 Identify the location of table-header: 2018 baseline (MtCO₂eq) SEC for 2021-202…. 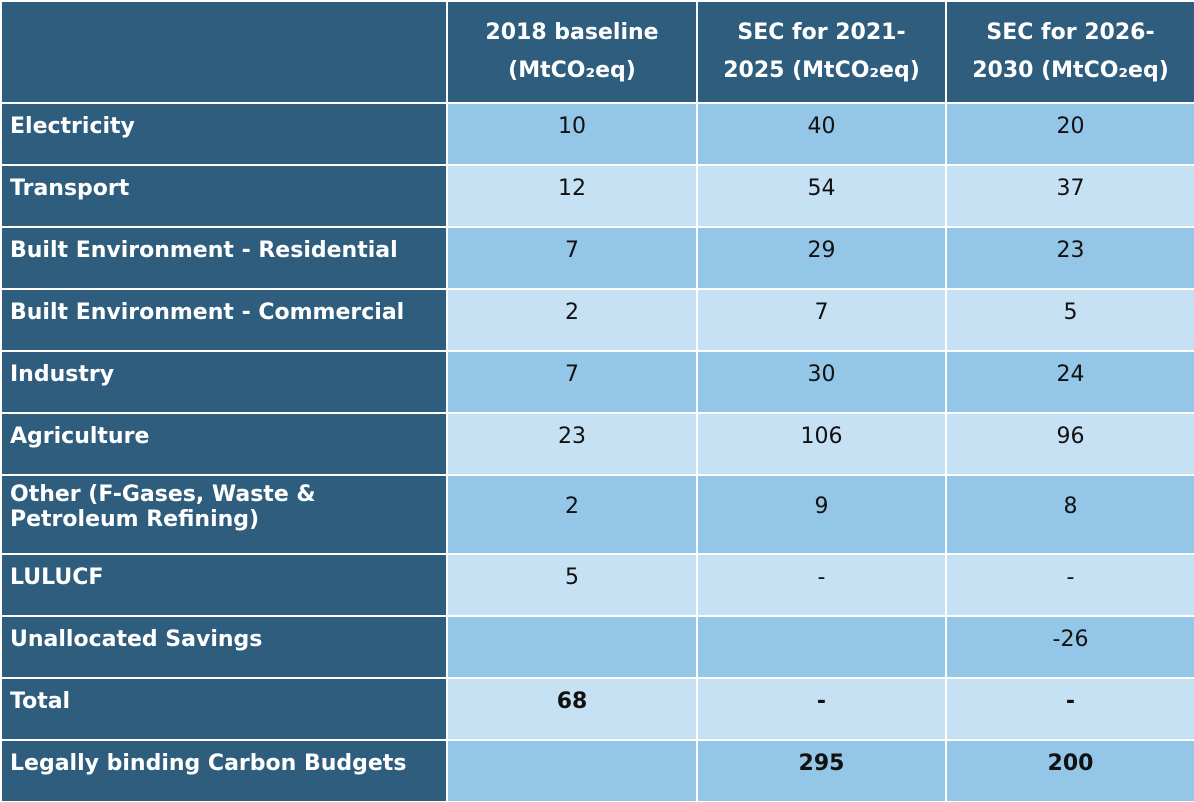
(597, 52).